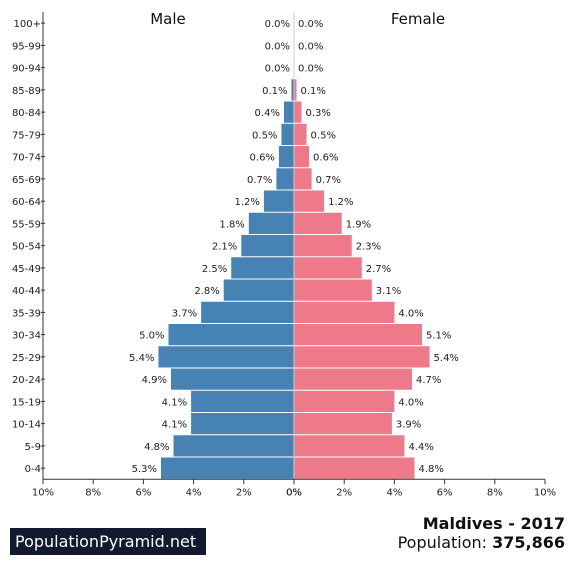  I want to click on x-tick-label-right-5: 10%, so click(545, 492).